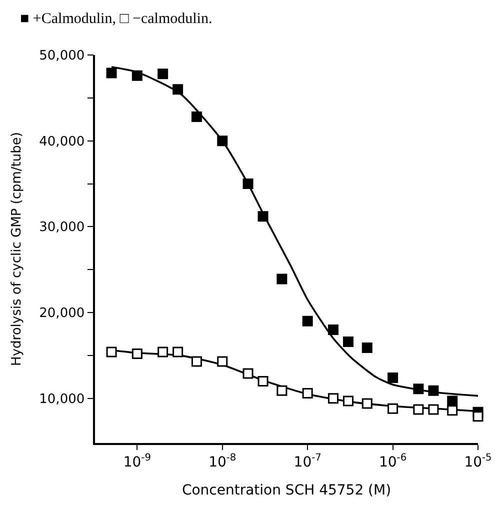 This screenshot has height=508, width=503. I want to click on x-axis-title: Concentration SCH 45752 (M), so click(287, 490).